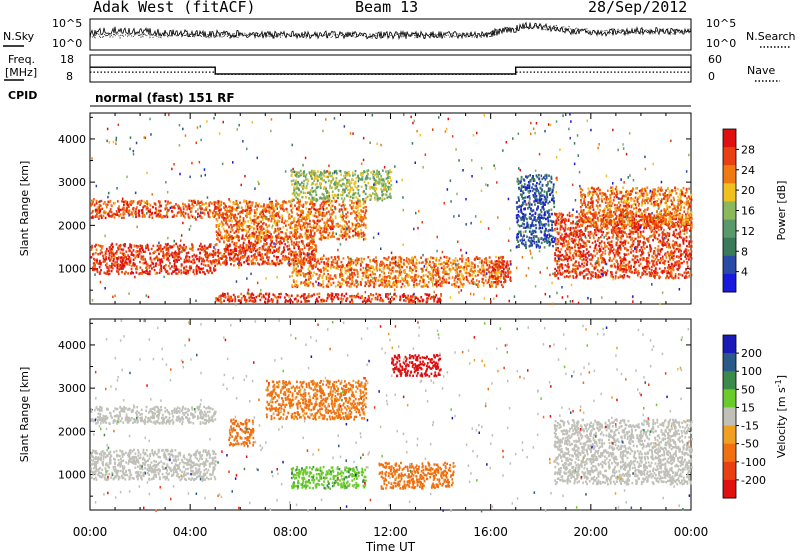  What do you see at coordinates (721, 23) in the screenshot?
I see `noise-tick-high-right: 10^5` at bounding box center [721, 23].